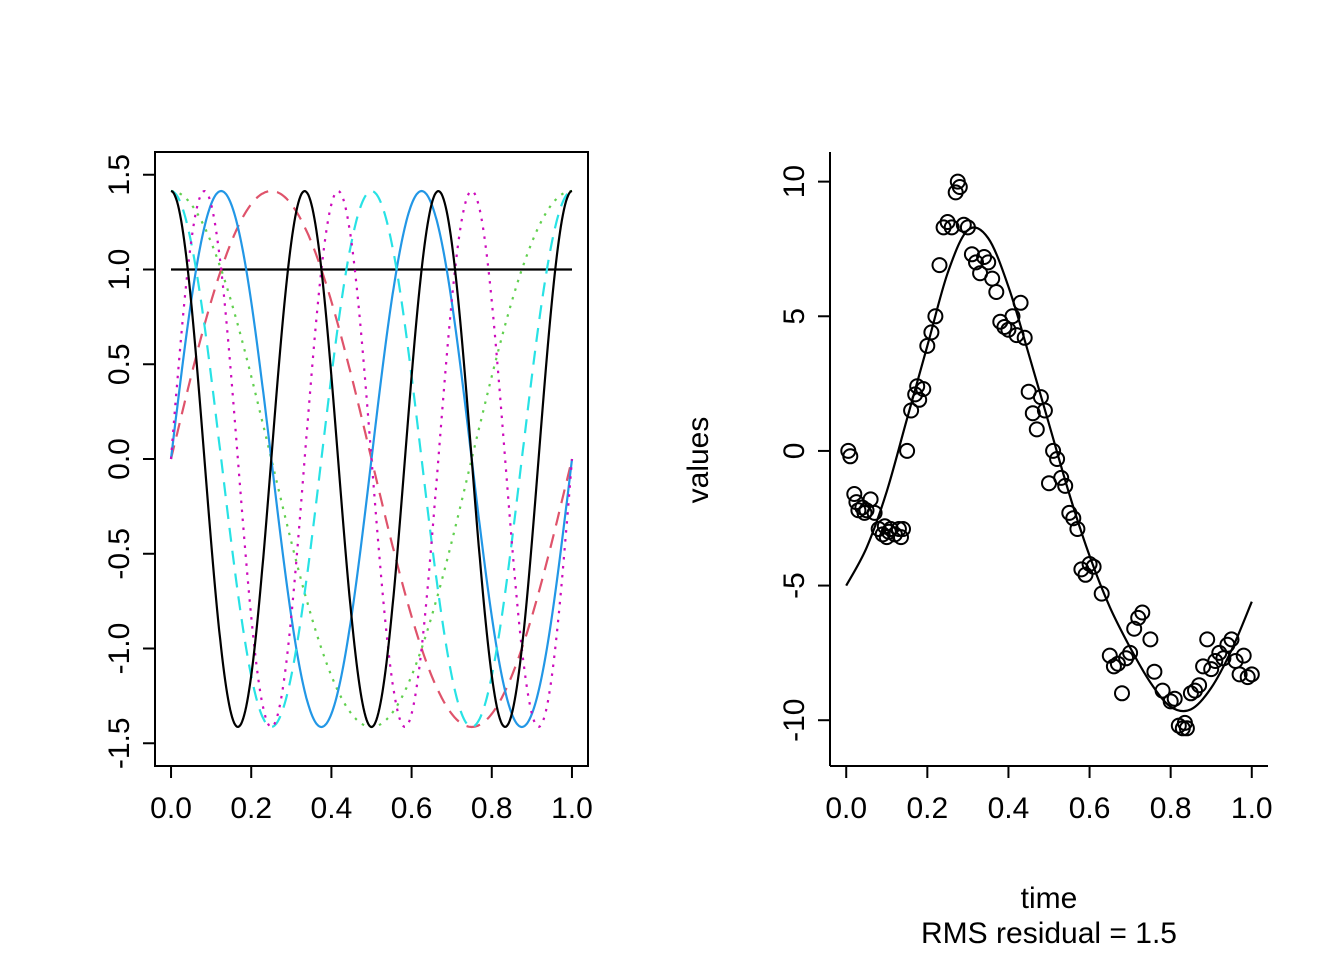  I want to click on subtitle-rms-residual: RMS residual = 1.5, so click(1049, 933).